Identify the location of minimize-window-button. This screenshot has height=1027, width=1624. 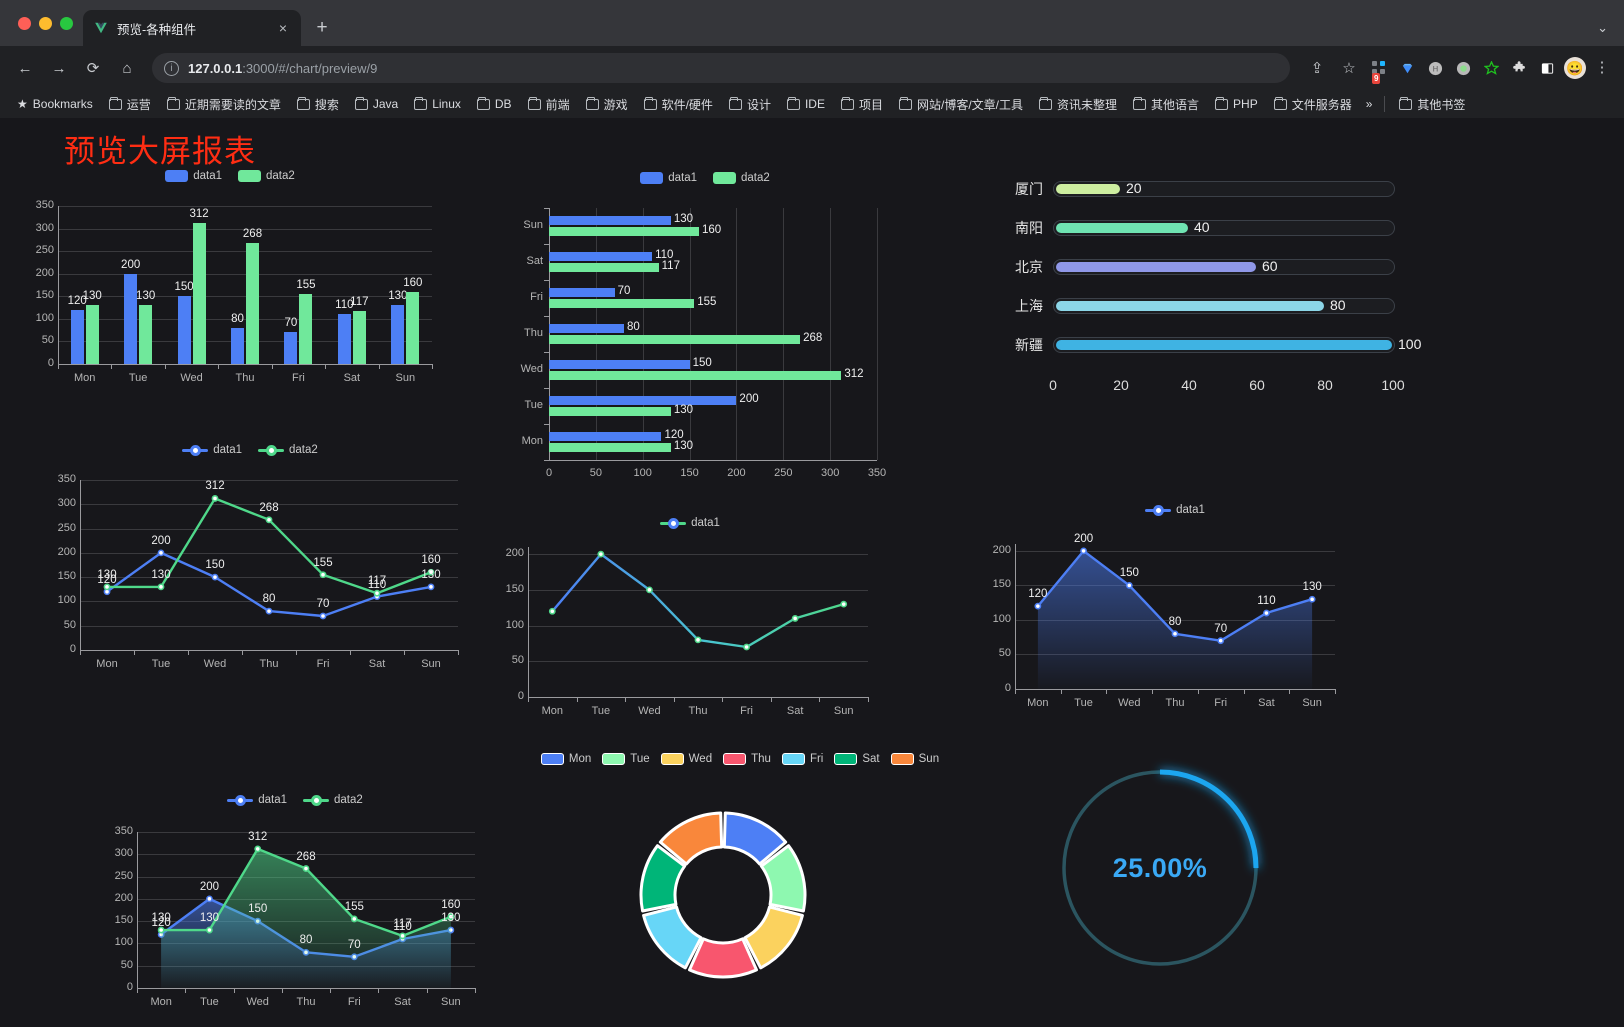
(45, 23).